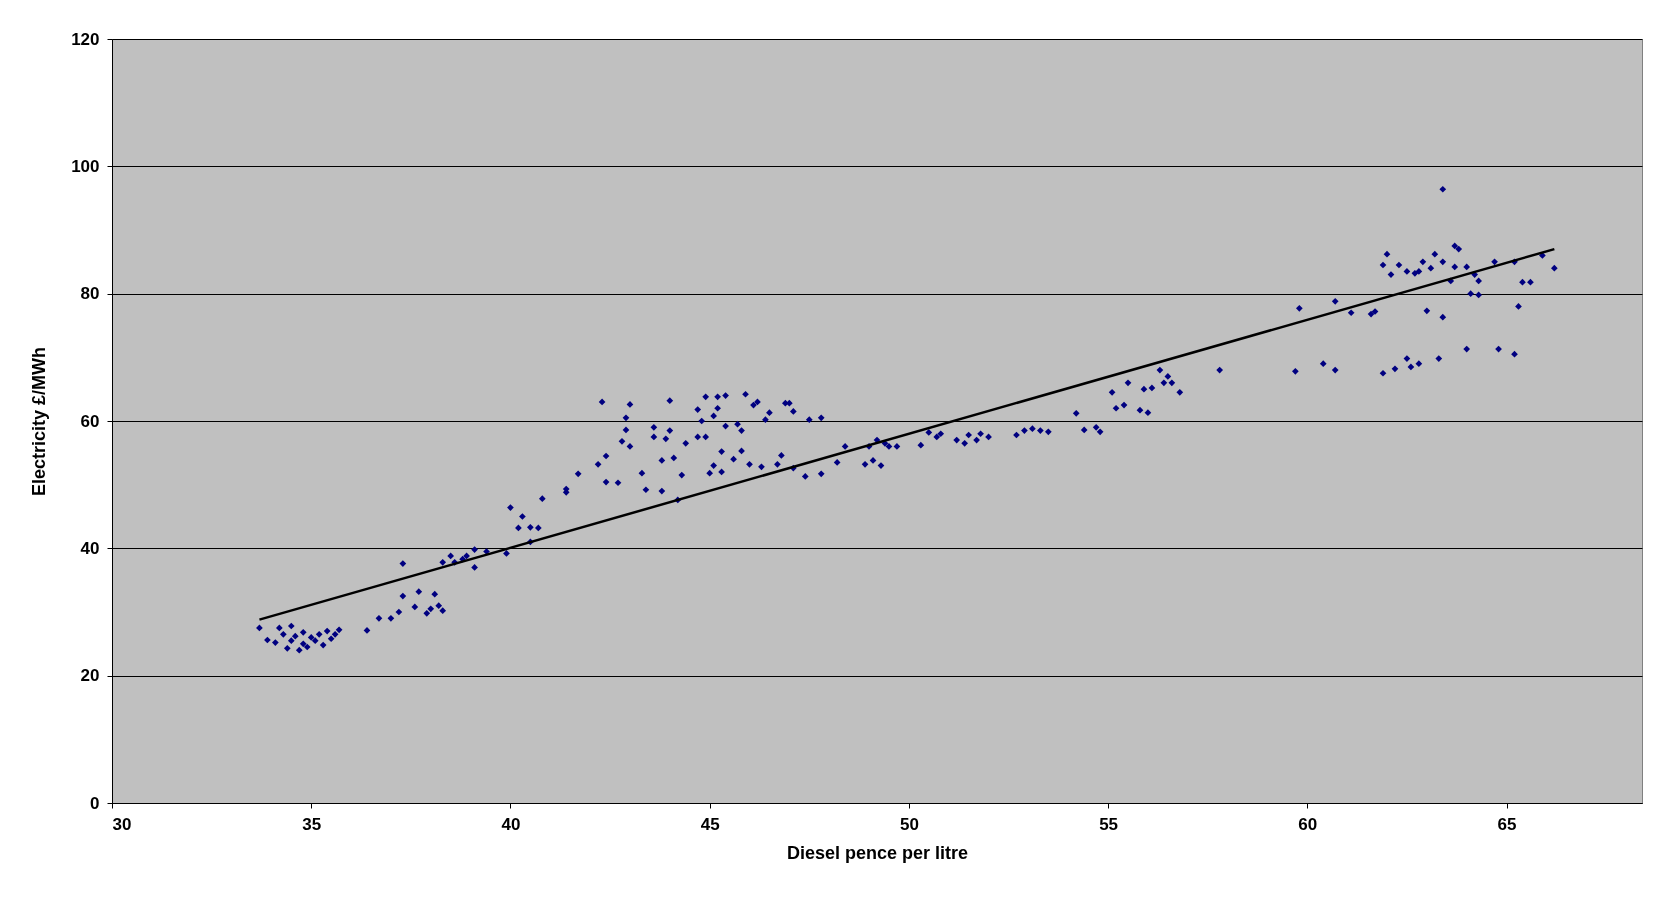  Describe the element at coordinates (122, 824) in the screenshot. I see `x-tick-label: 30` at that location.